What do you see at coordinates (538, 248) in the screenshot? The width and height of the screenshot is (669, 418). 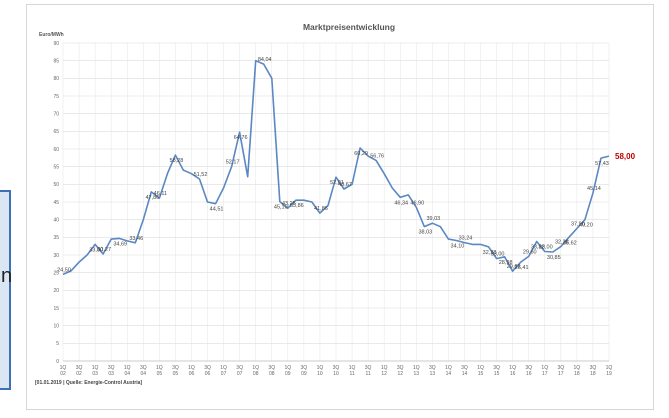 I see `data-label: 33,82` at bounding box center [538, 248].